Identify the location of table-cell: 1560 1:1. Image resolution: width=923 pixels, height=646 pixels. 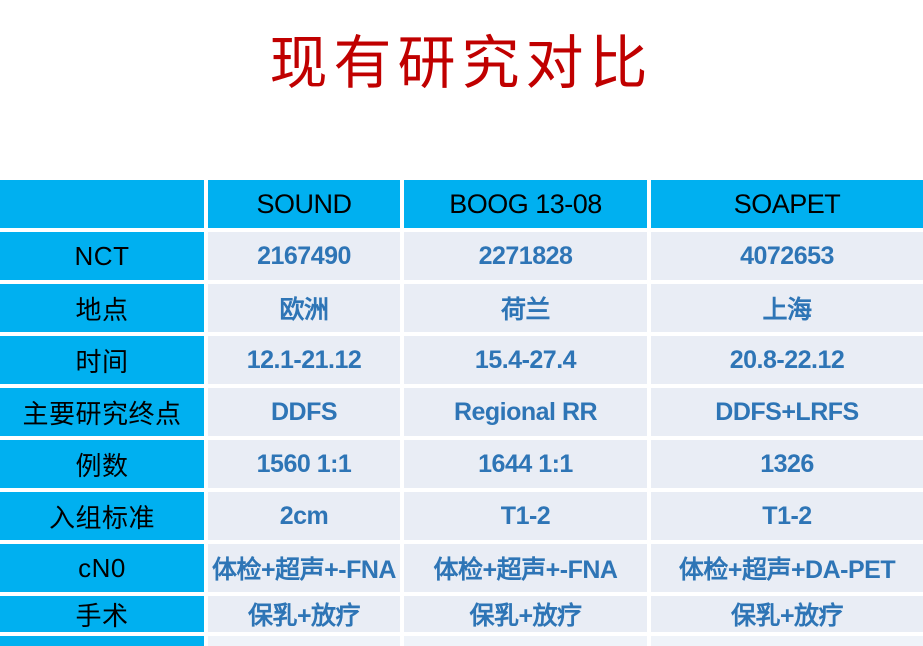
(304, 464).